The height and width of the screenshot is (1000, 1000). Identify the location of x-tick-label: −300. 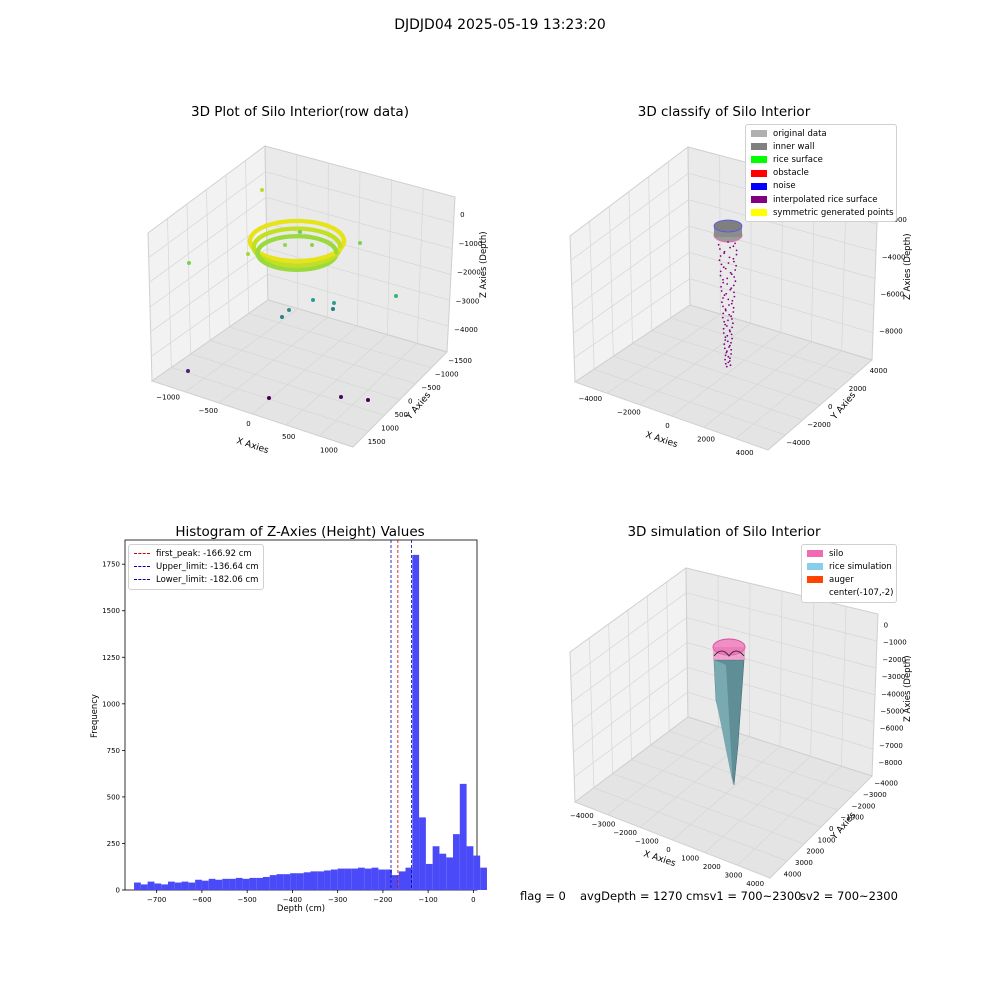
(337, 900).